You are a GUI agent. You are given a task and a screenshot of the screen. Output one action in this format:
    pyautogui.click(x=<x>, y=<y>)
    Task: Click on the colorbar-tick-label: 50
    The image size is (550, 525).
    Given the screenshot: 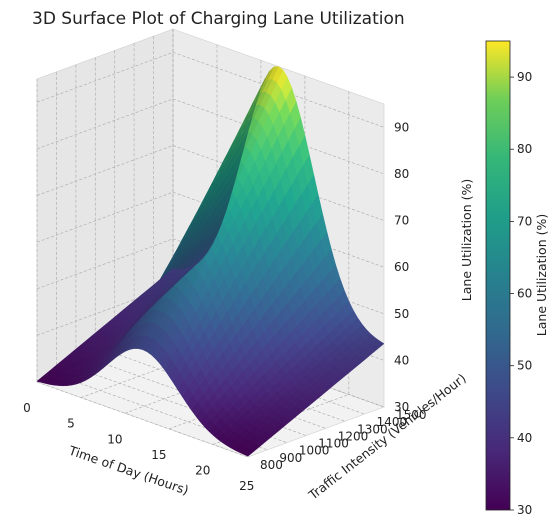 What is the action you would take?
    pyautogui.click(x=524, y=366)
    